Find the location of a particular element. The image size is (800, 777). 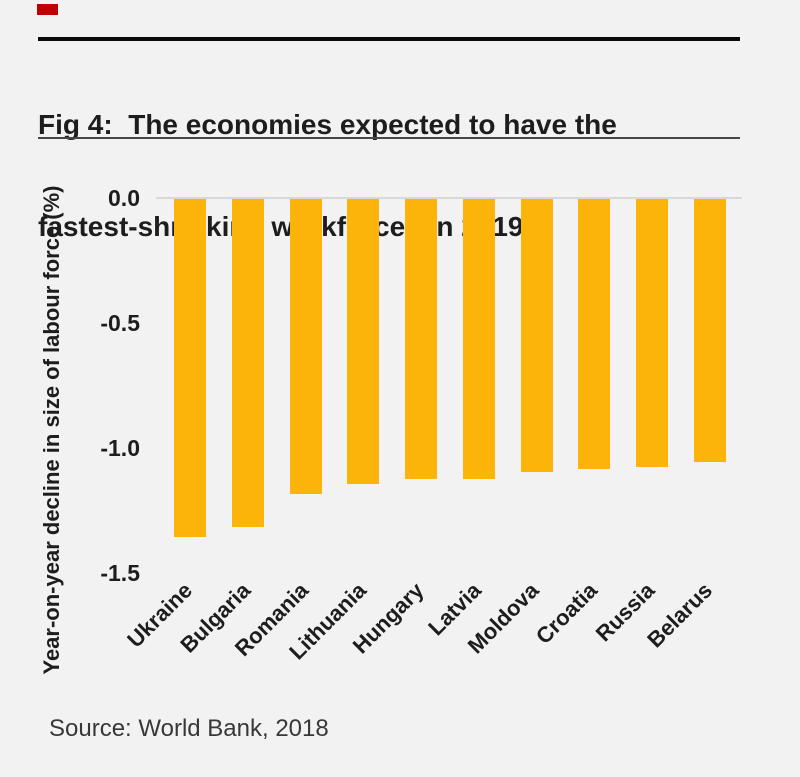

figure-title-line2: fastest-shrinking workforces in 2019 is located at coordinates (281, 226).